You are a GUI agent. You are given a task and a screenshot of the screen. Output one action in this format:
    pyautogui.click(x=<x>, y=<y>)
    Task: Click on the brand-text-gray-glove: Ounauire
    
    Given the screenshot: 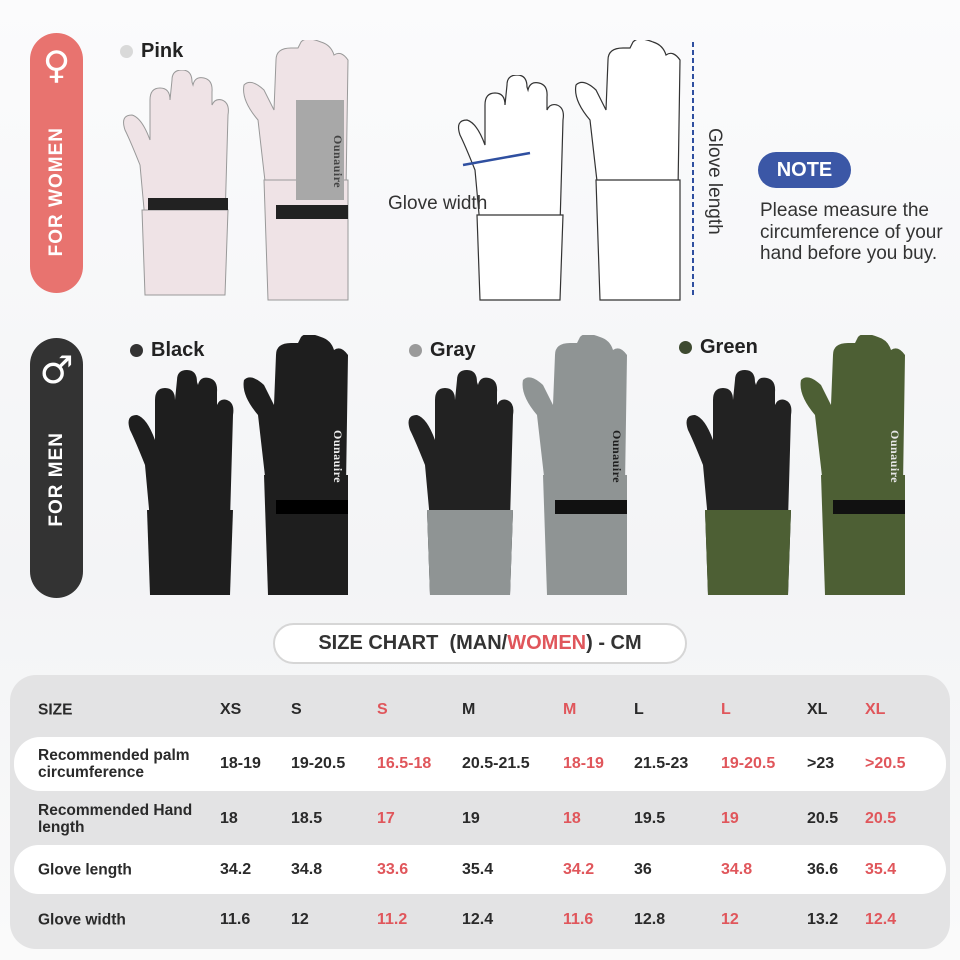 What is the action you would take?
    pyautogui.click(x=617, y=457)
    